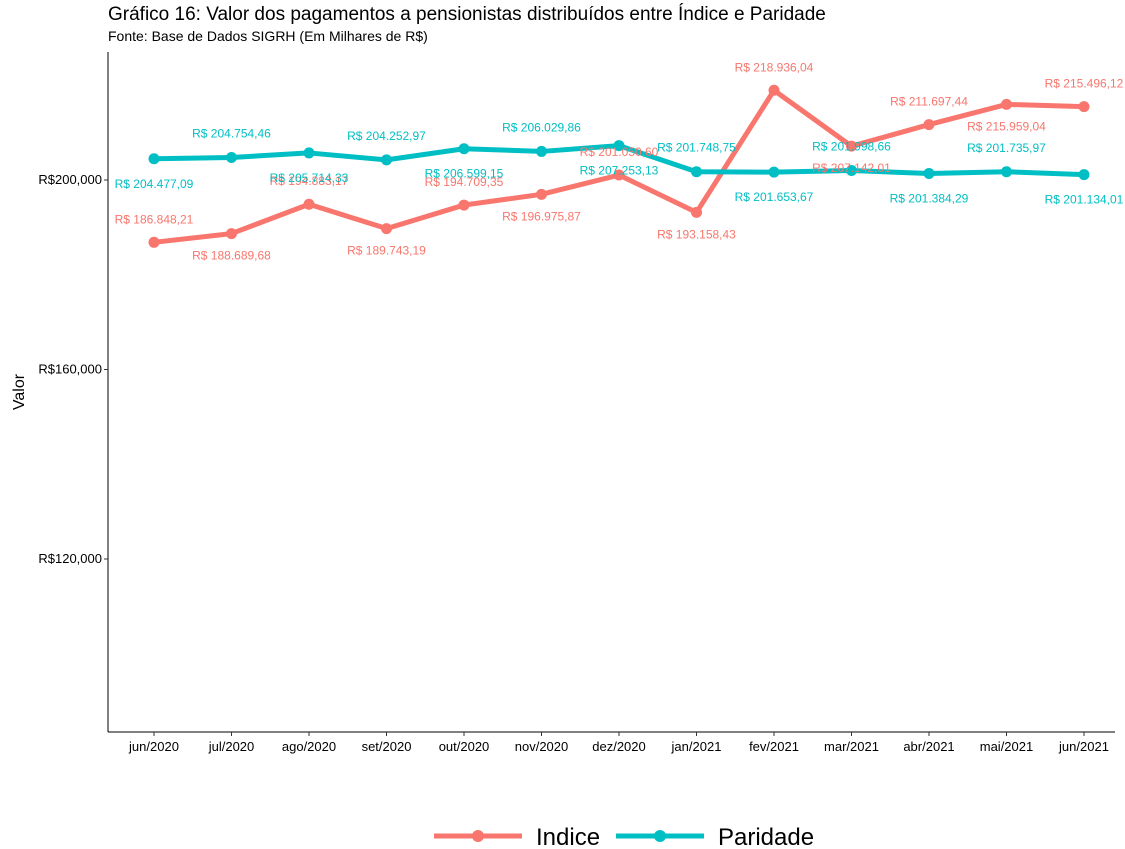  Describe the element at coordinates (387, 746) in the screenshot. I see `x-tick-label: set/2020` at that location.